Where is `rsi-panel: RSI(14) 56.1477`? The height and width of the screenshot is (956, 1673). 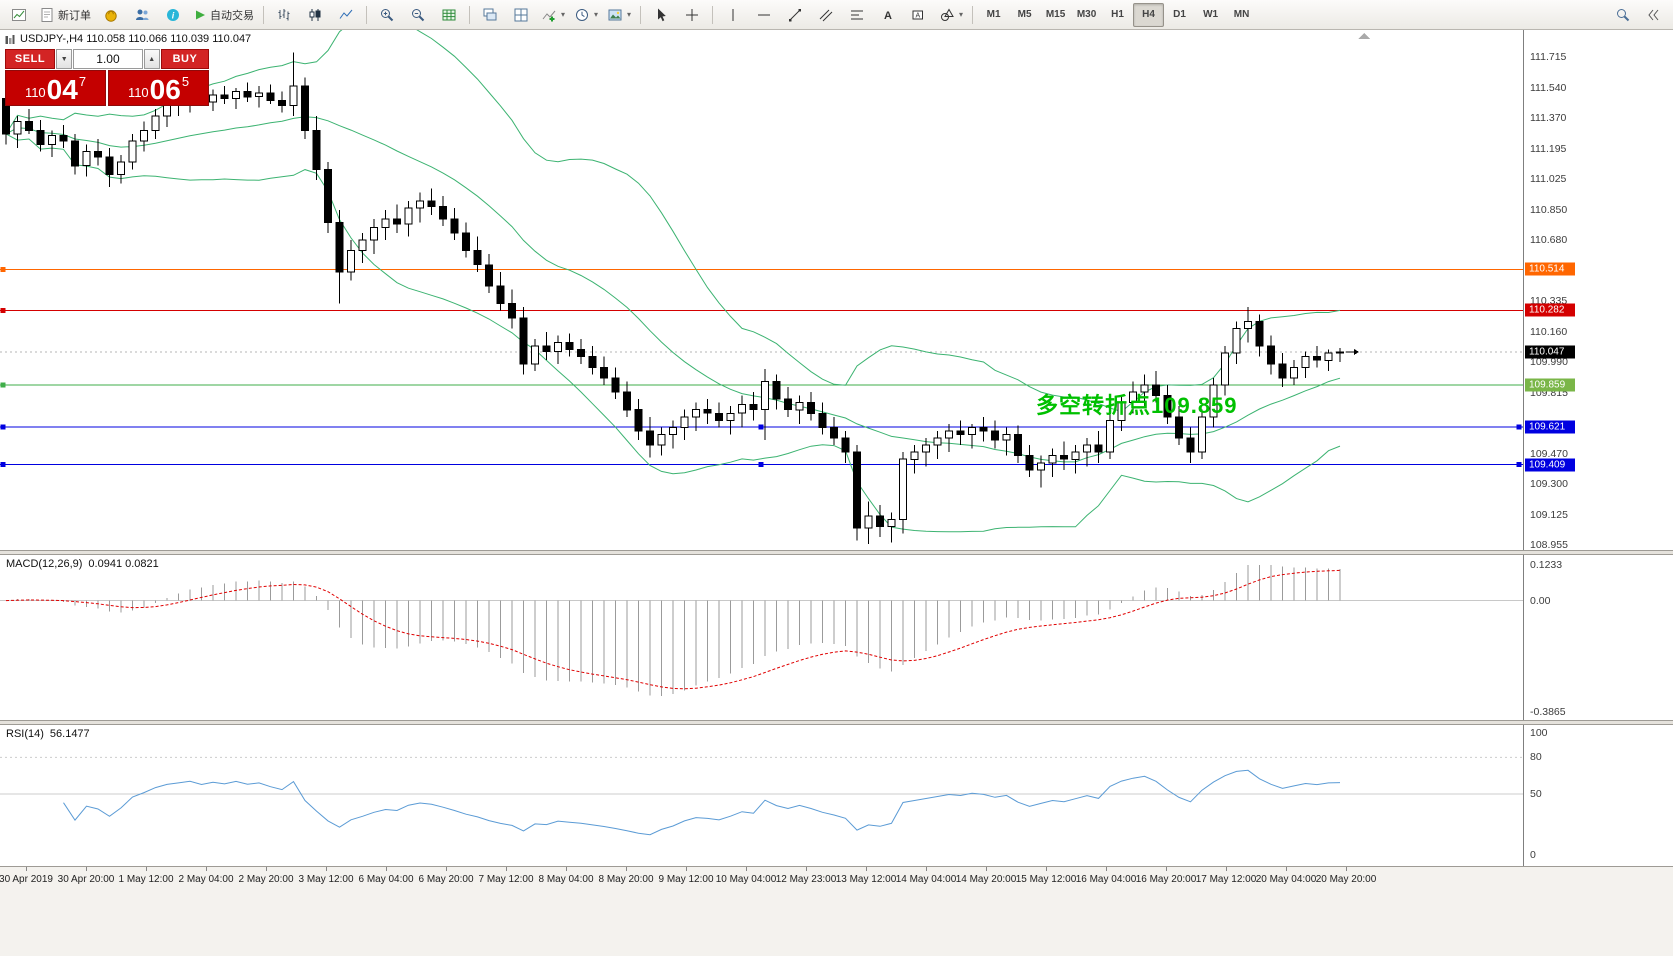 rsi-panel: RSI(14) 56.1477 is located at coordinates (761, 795).